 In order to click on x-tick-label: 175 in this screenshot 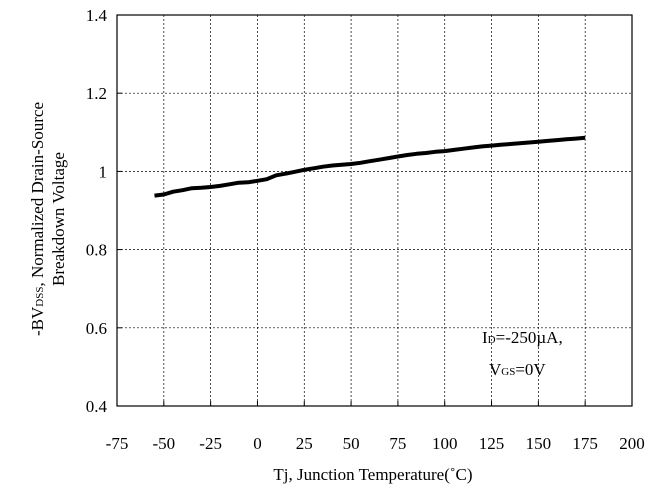, I will do `click(585, 443)`.